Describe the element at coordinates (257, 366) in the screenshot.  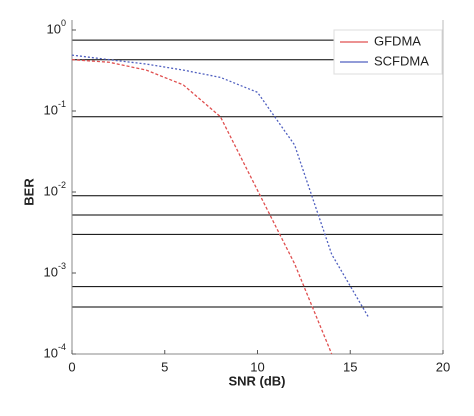
I see `x-tick-label: 10` at that location.